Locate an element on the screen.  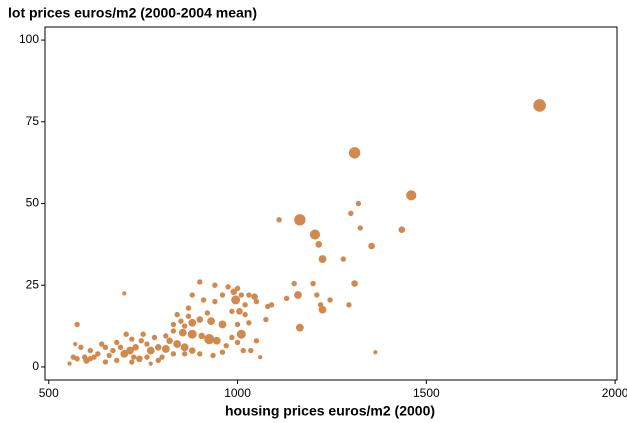
y-tick-label: 50 is located at coordinates (33, 203).